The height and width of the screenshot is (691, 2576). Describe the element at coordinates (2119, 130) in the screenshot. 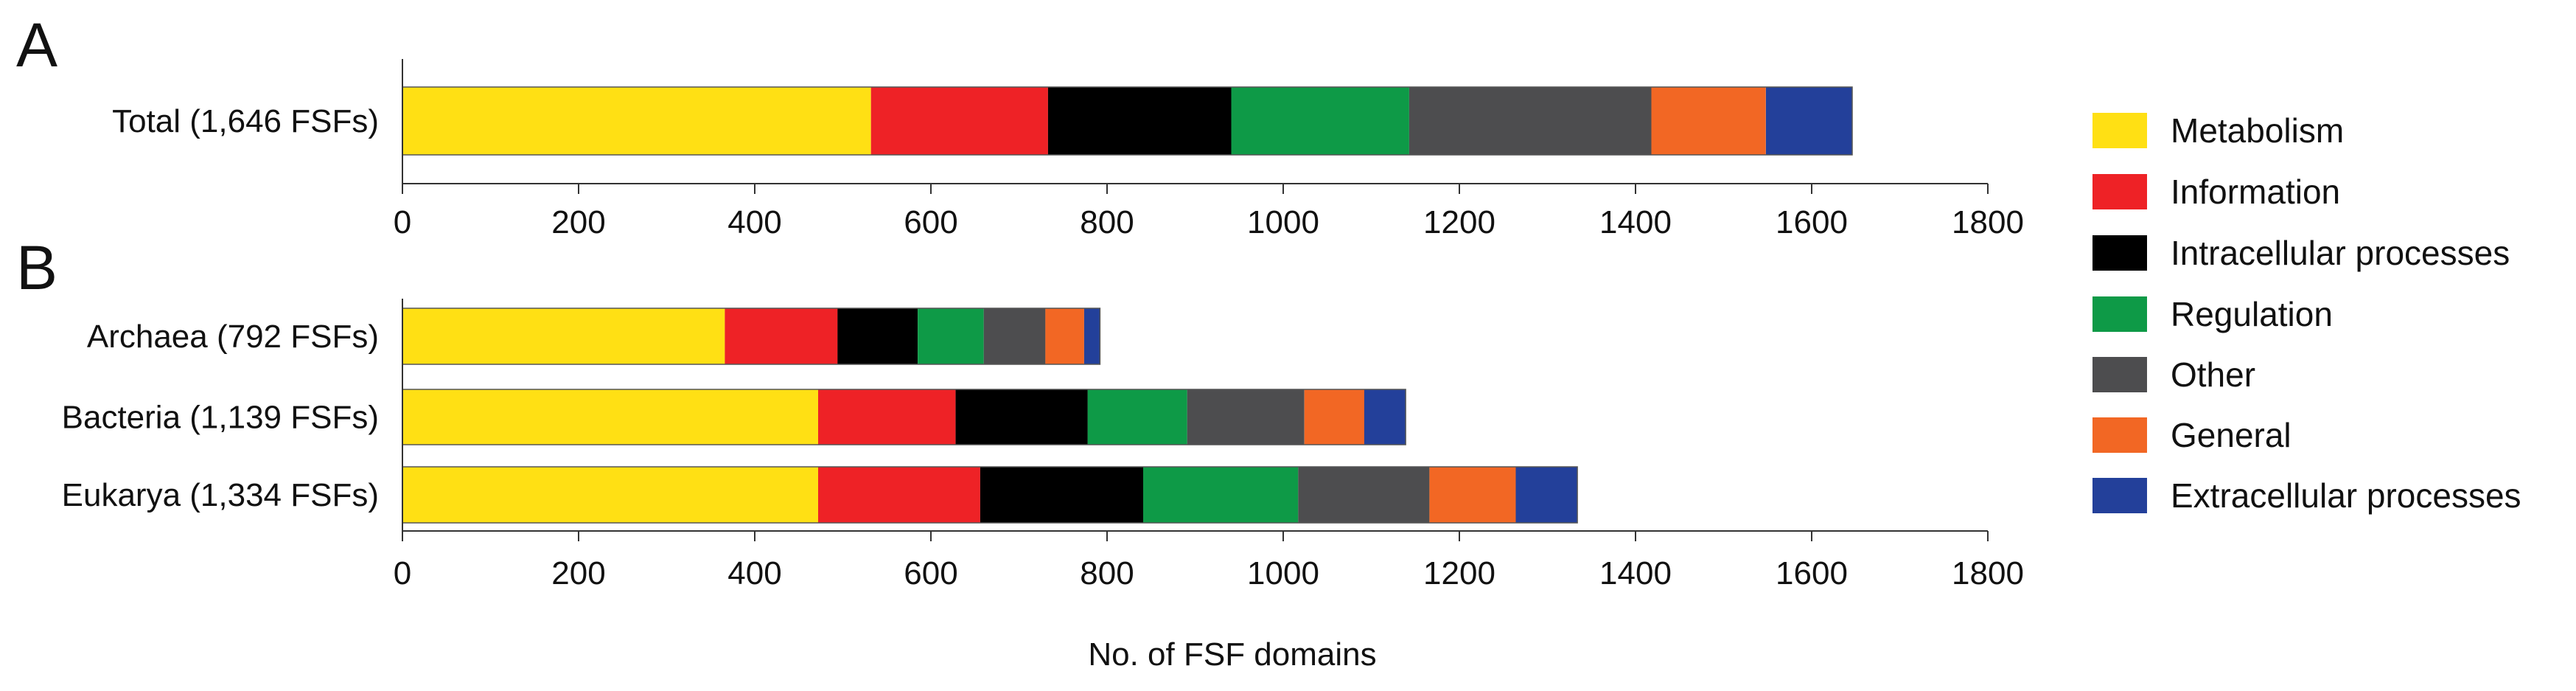

I see `legend-swatch-metabolism` at that location.